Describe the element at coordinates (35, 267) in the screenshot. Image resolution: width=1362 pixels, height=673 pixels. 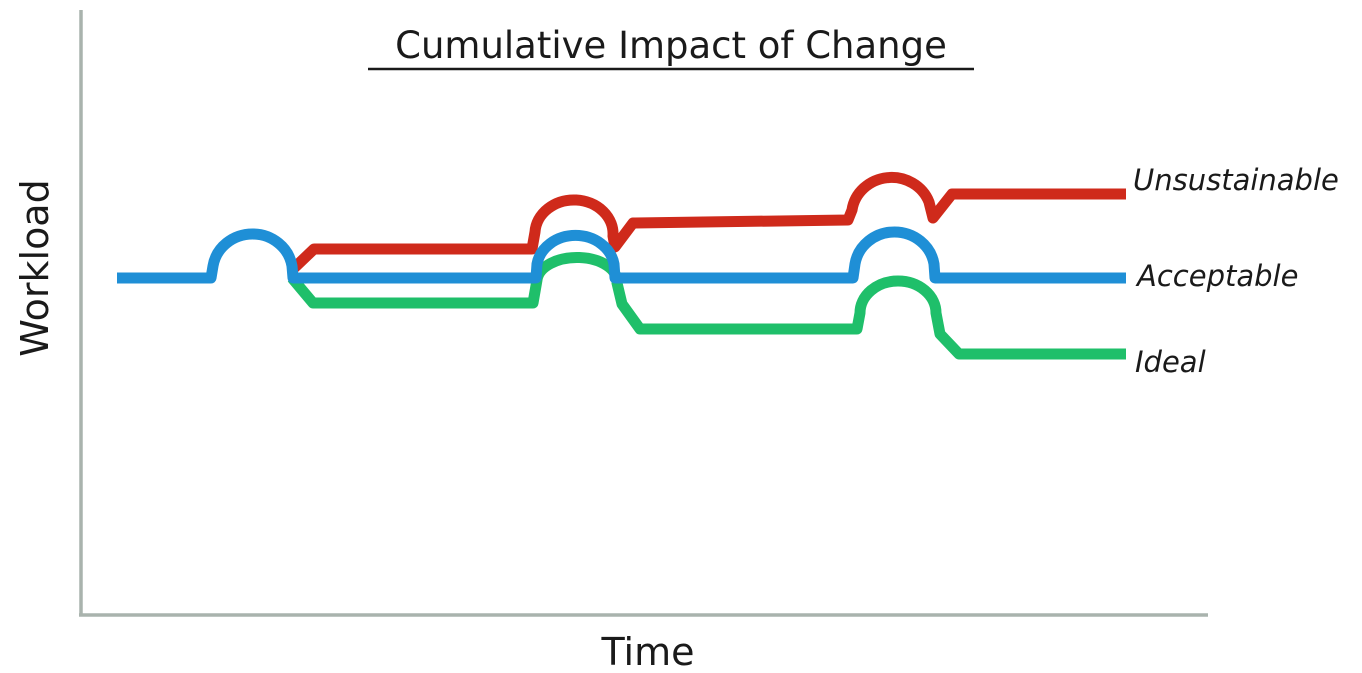
I see `y-axis-label: Workload` at that location.